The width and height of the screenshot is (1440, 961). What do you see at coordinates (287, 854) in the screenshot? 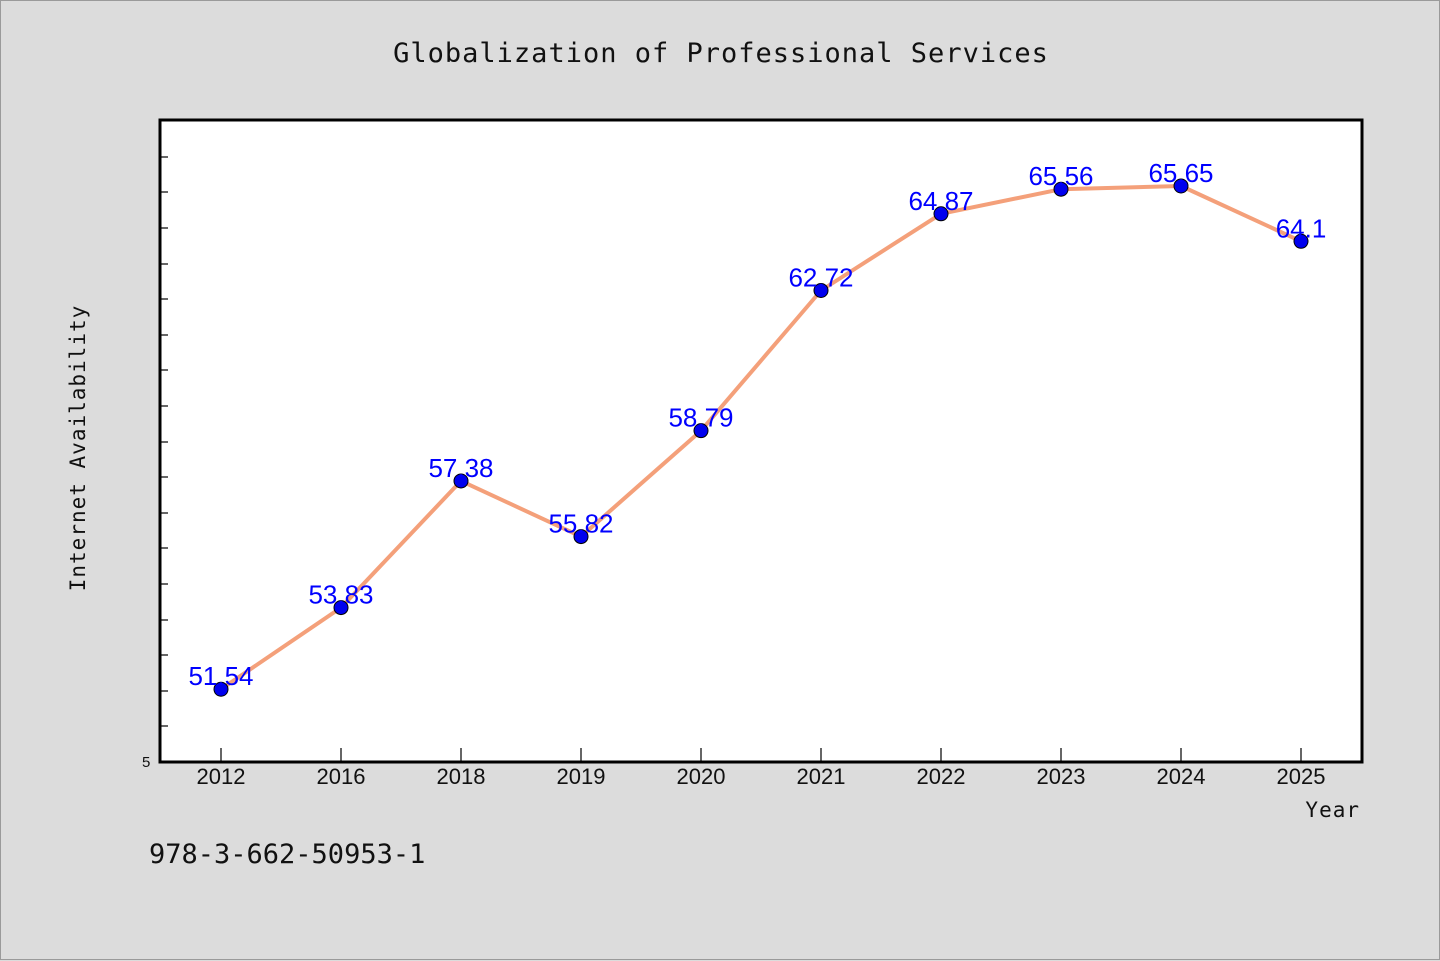
I see `footer-code: 978-3-662-50953-1` at bounding box center [287, 854].